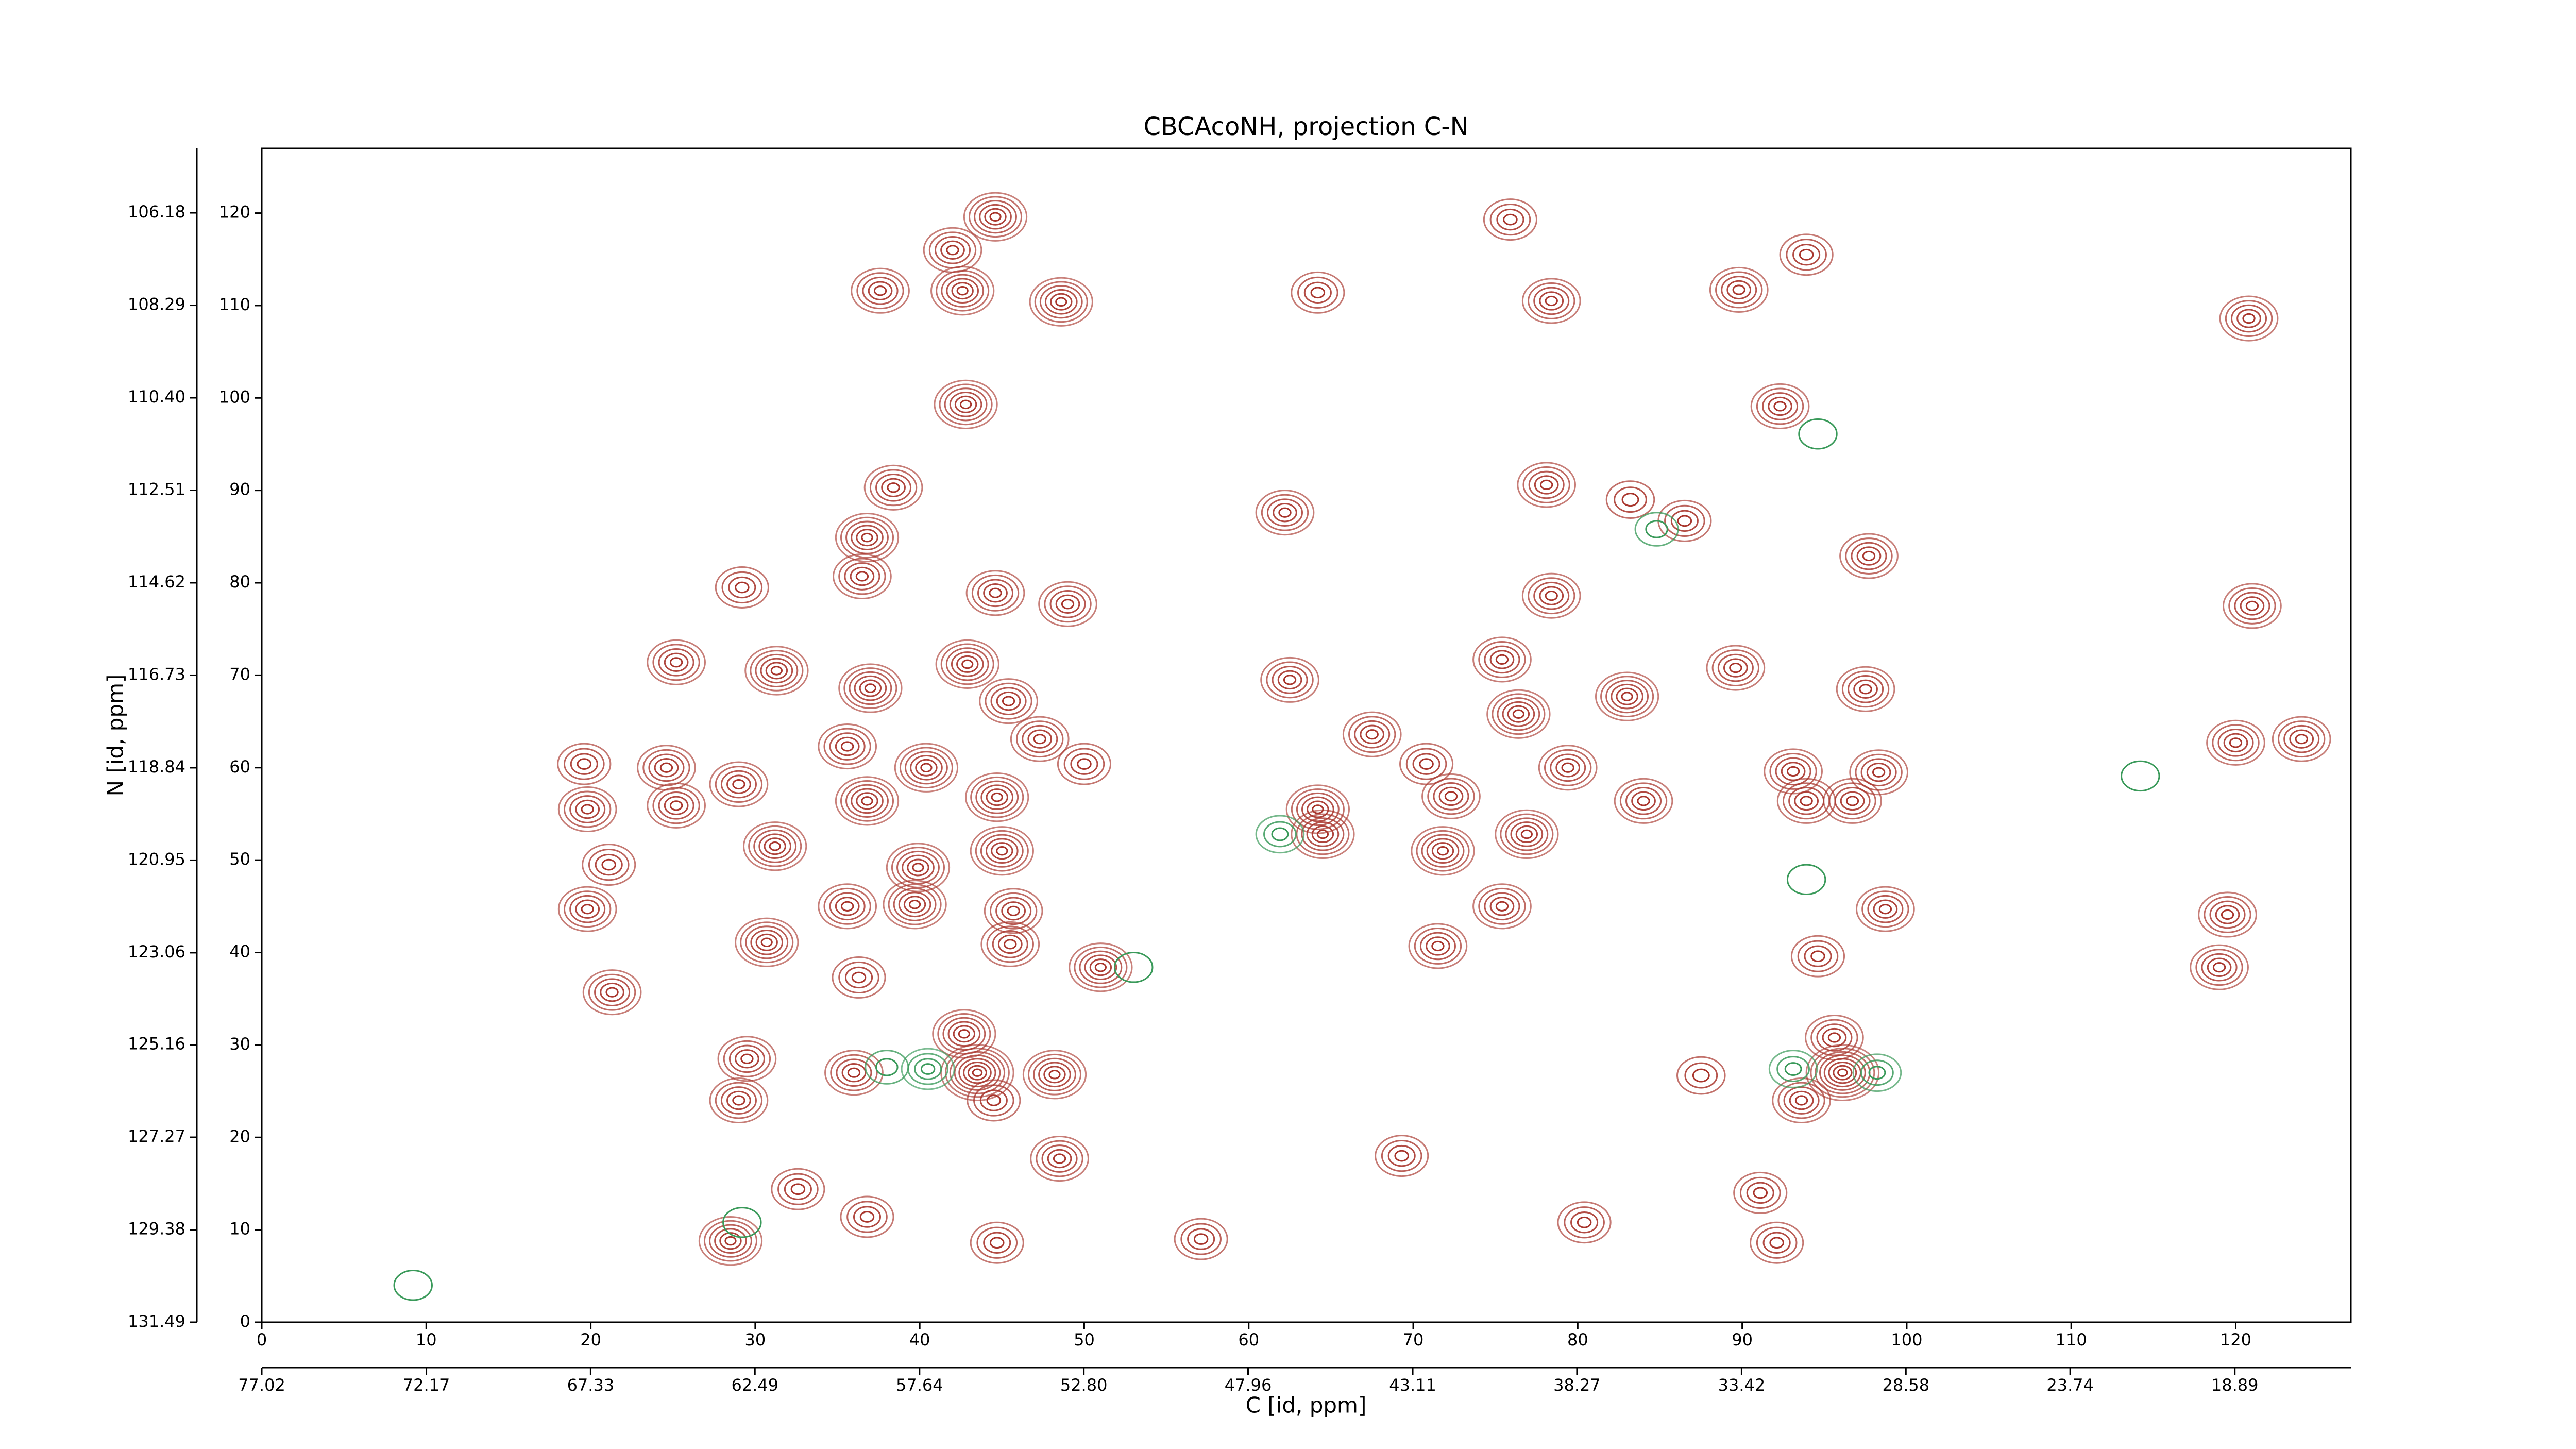 This screenshot has height=1449, width=2576. What do you see at coordinates (234, 397) in the screenshot?
I see `y-tick-label: 100` at bounding box center [234, 397].